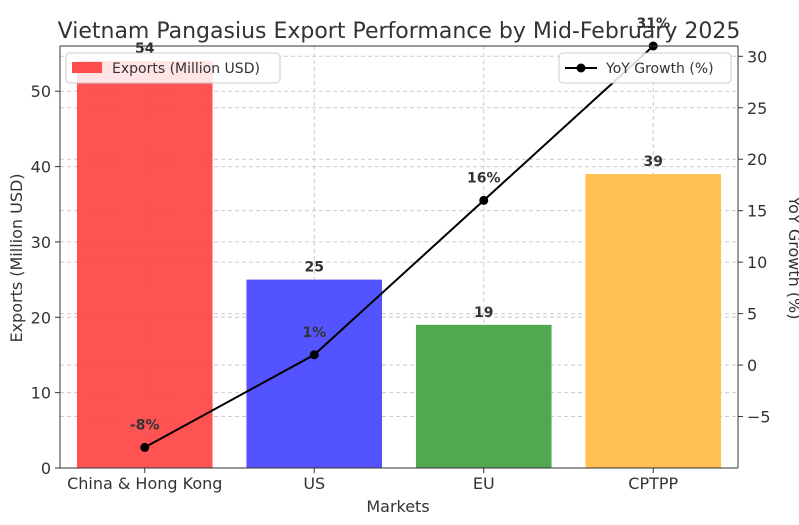 The image size is (799, 525). Describe the element at coordinates (314, 268) in the screenshot. I see `bar-value-label: 25` at that location.